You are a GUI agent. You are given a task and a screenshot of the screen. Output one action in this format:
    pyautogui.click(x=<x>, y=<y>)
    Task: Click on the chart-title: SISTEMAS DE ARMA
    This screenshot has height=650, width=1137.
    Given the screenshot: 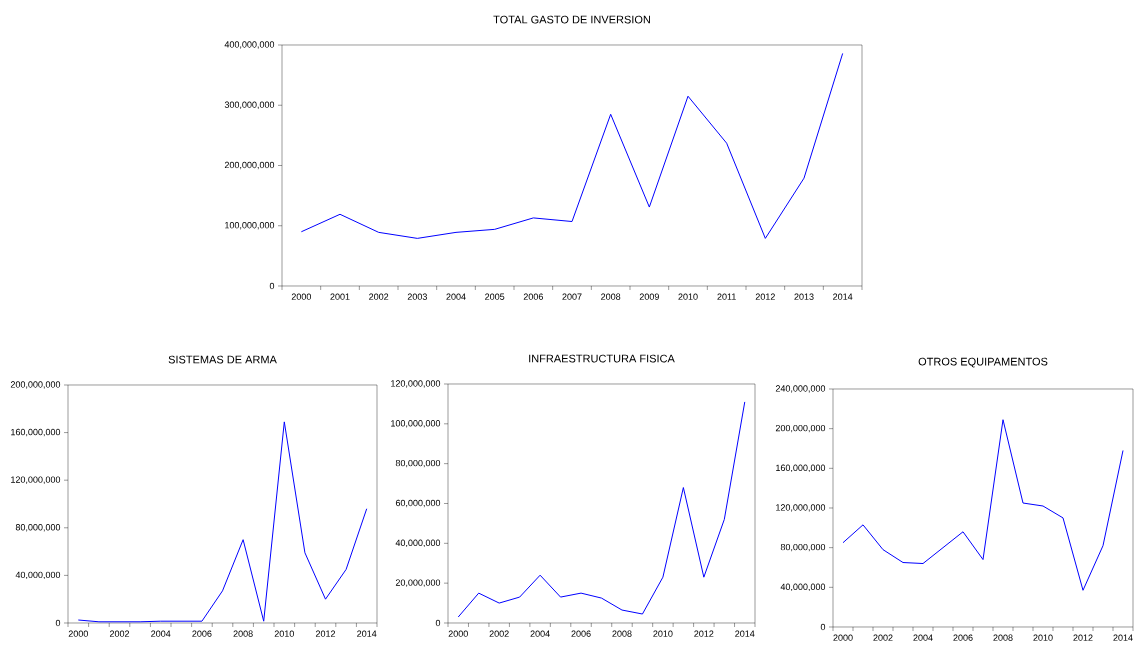 What is the action you would take?
    pyautogui.click(x=222, y=359)
    